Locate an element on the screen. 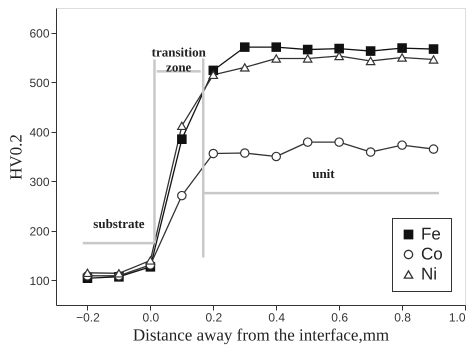 This screenshot has height=347, width=474. y-axis-title: HV0.2 is located at coordinates (16, 157).